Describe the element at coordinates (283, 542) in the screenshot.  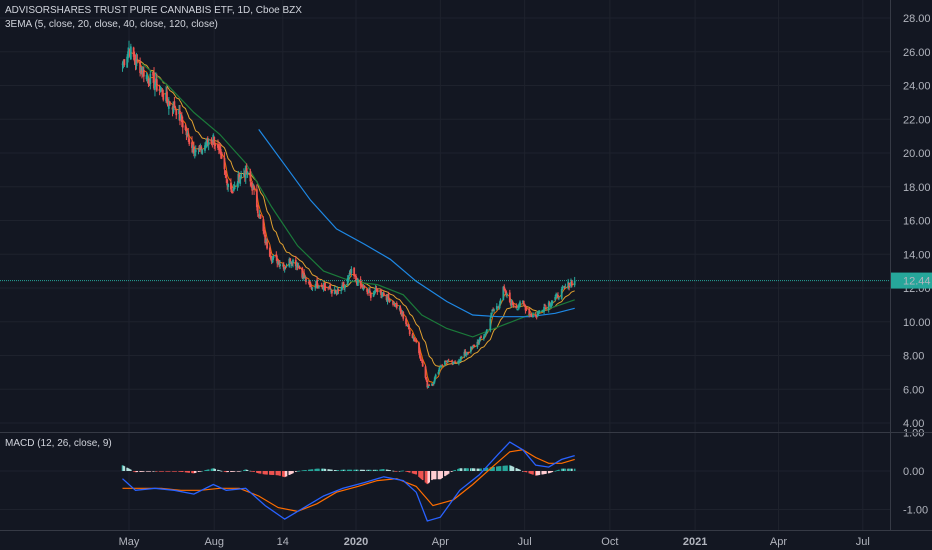
I see `x-tick-label: 14` at that location.